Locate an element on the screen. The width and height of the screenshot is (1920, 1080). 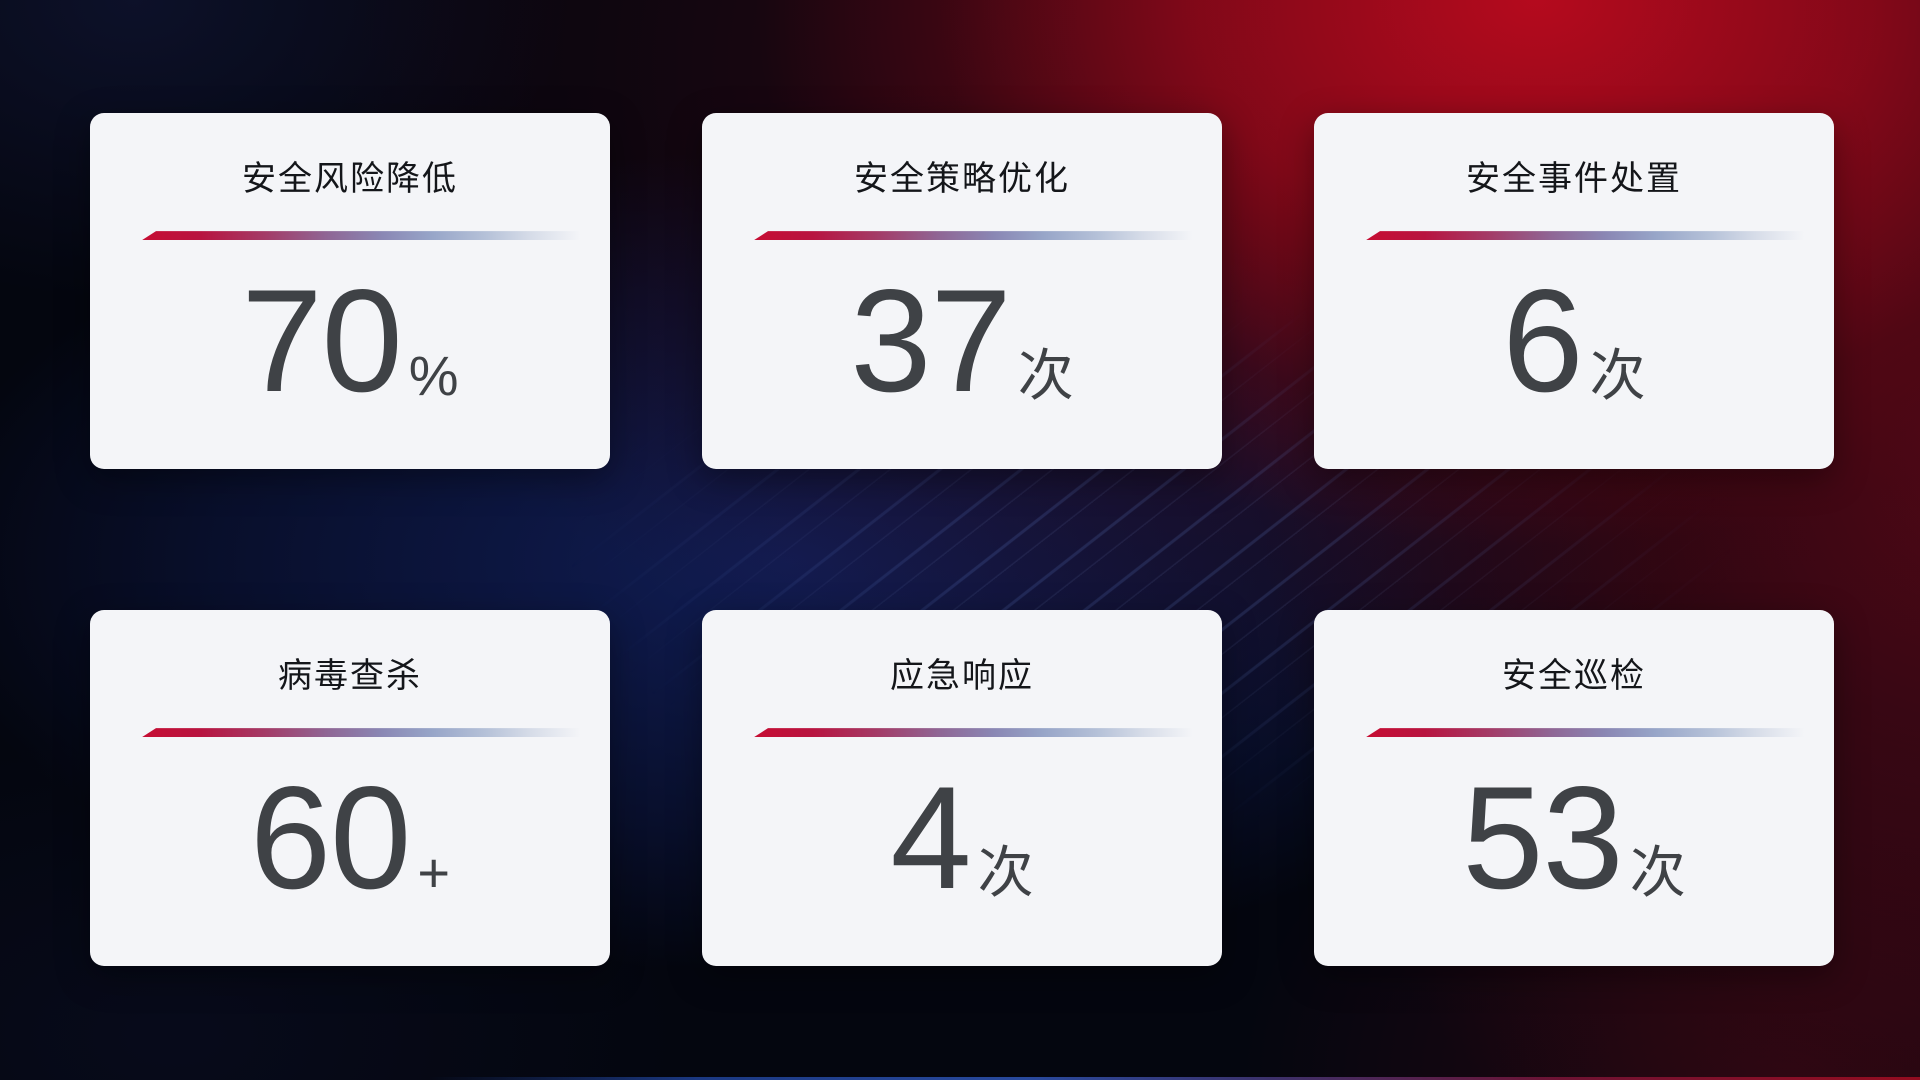
metric-card-title: 安全策略优化 is located at coordinates (962, 179).